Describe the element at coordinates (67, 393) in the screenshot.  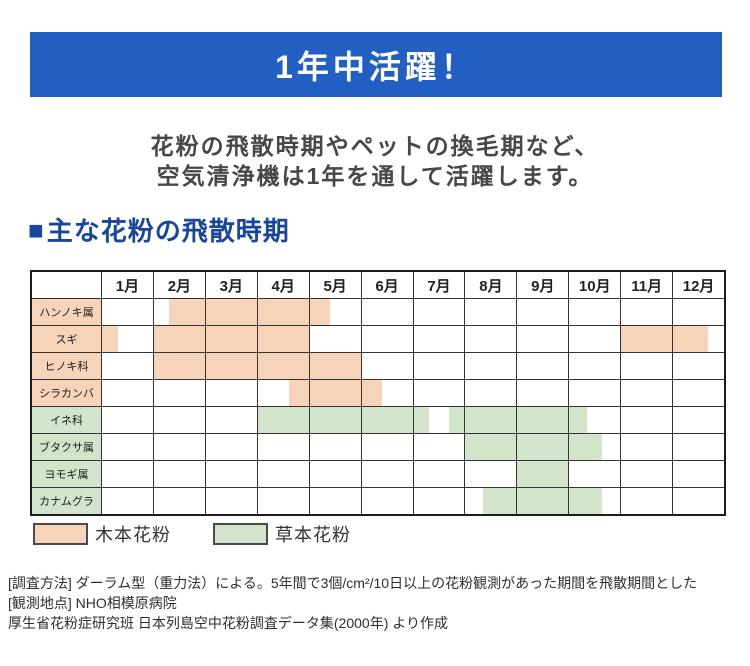
I see `row-label: シラカンバ` at that location.